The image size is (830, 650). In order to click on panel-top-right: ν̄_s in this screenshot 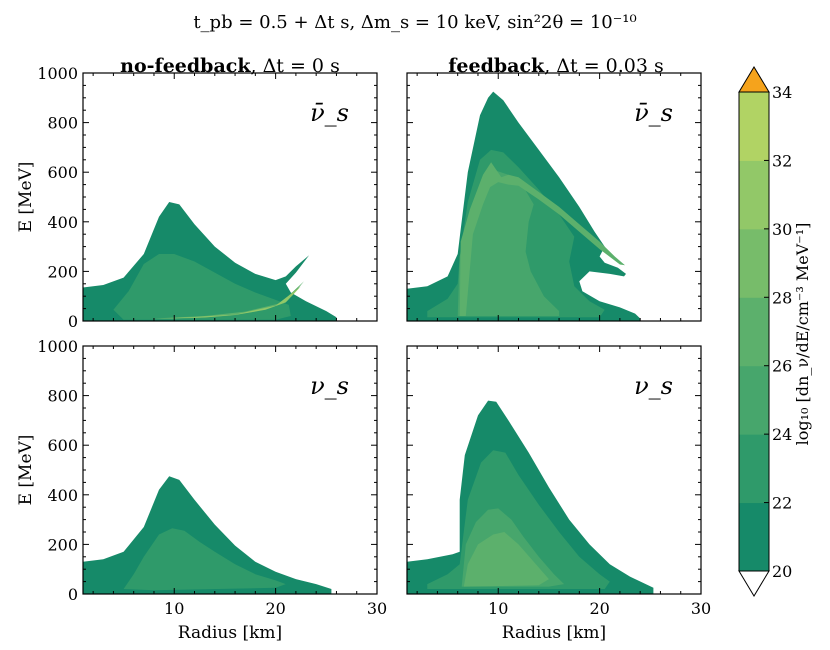, I will do `click(554, 197)`.